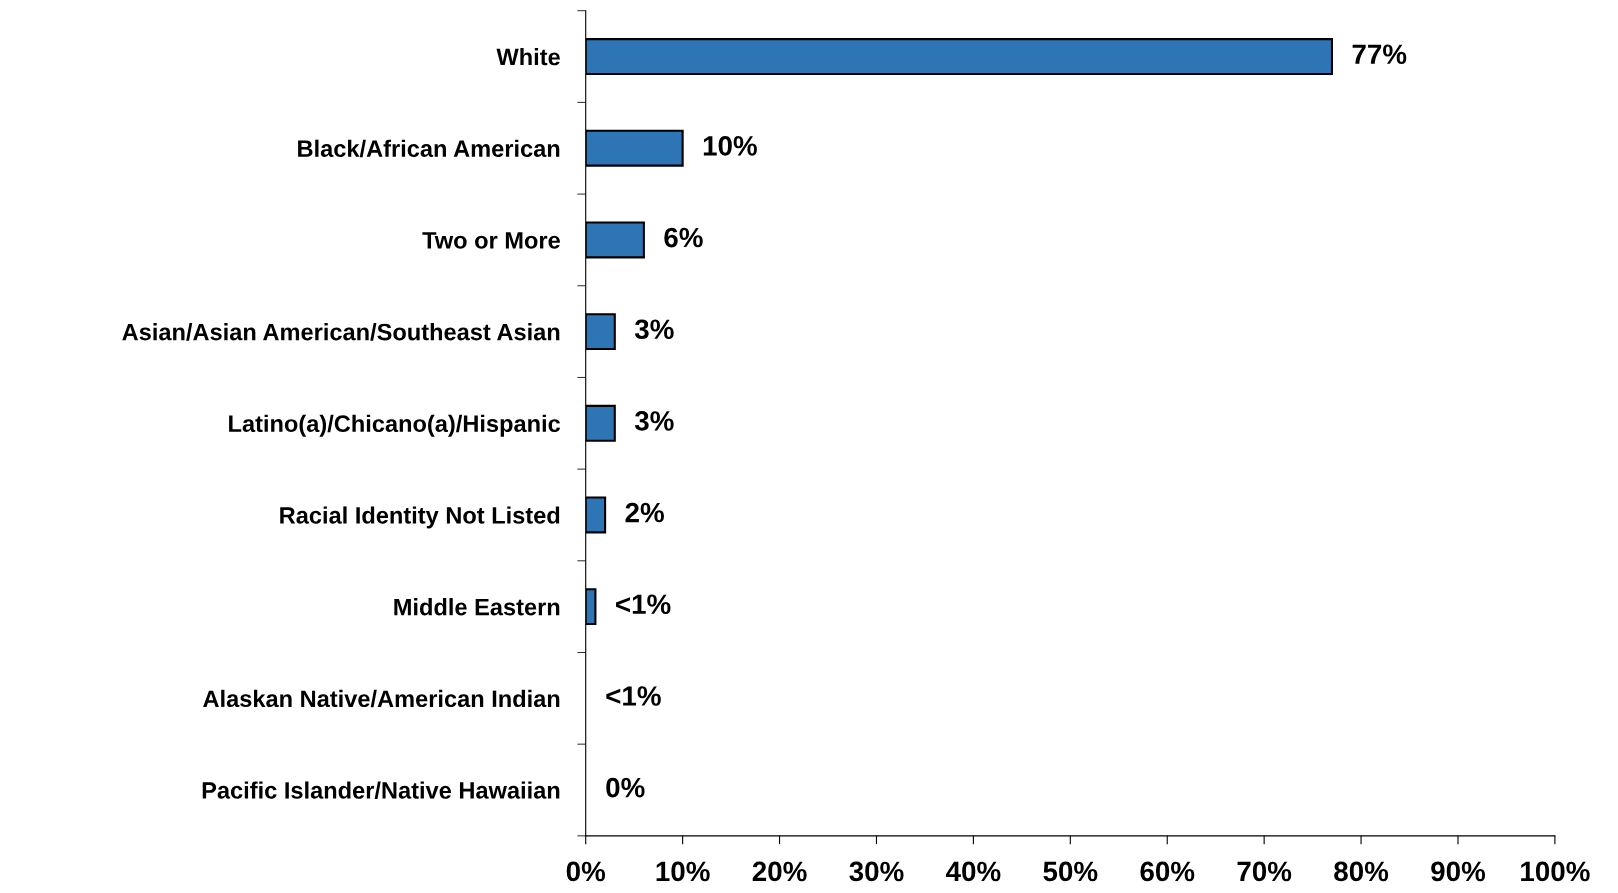 The width and height of the screenshot is (1618, 893). I want to click on x-tick-label: 40%, so click(973, 871).